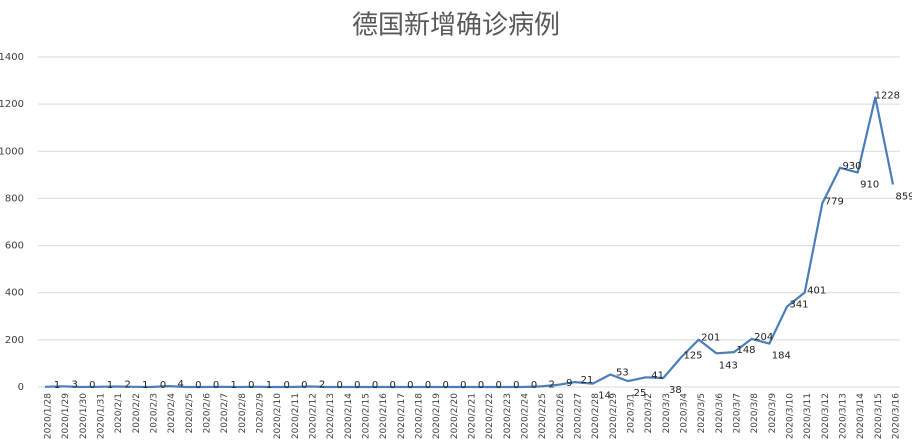  Describe the element at coordinates (14, 293) in the screenshot. I see `y-tick-label: 400` at that location.